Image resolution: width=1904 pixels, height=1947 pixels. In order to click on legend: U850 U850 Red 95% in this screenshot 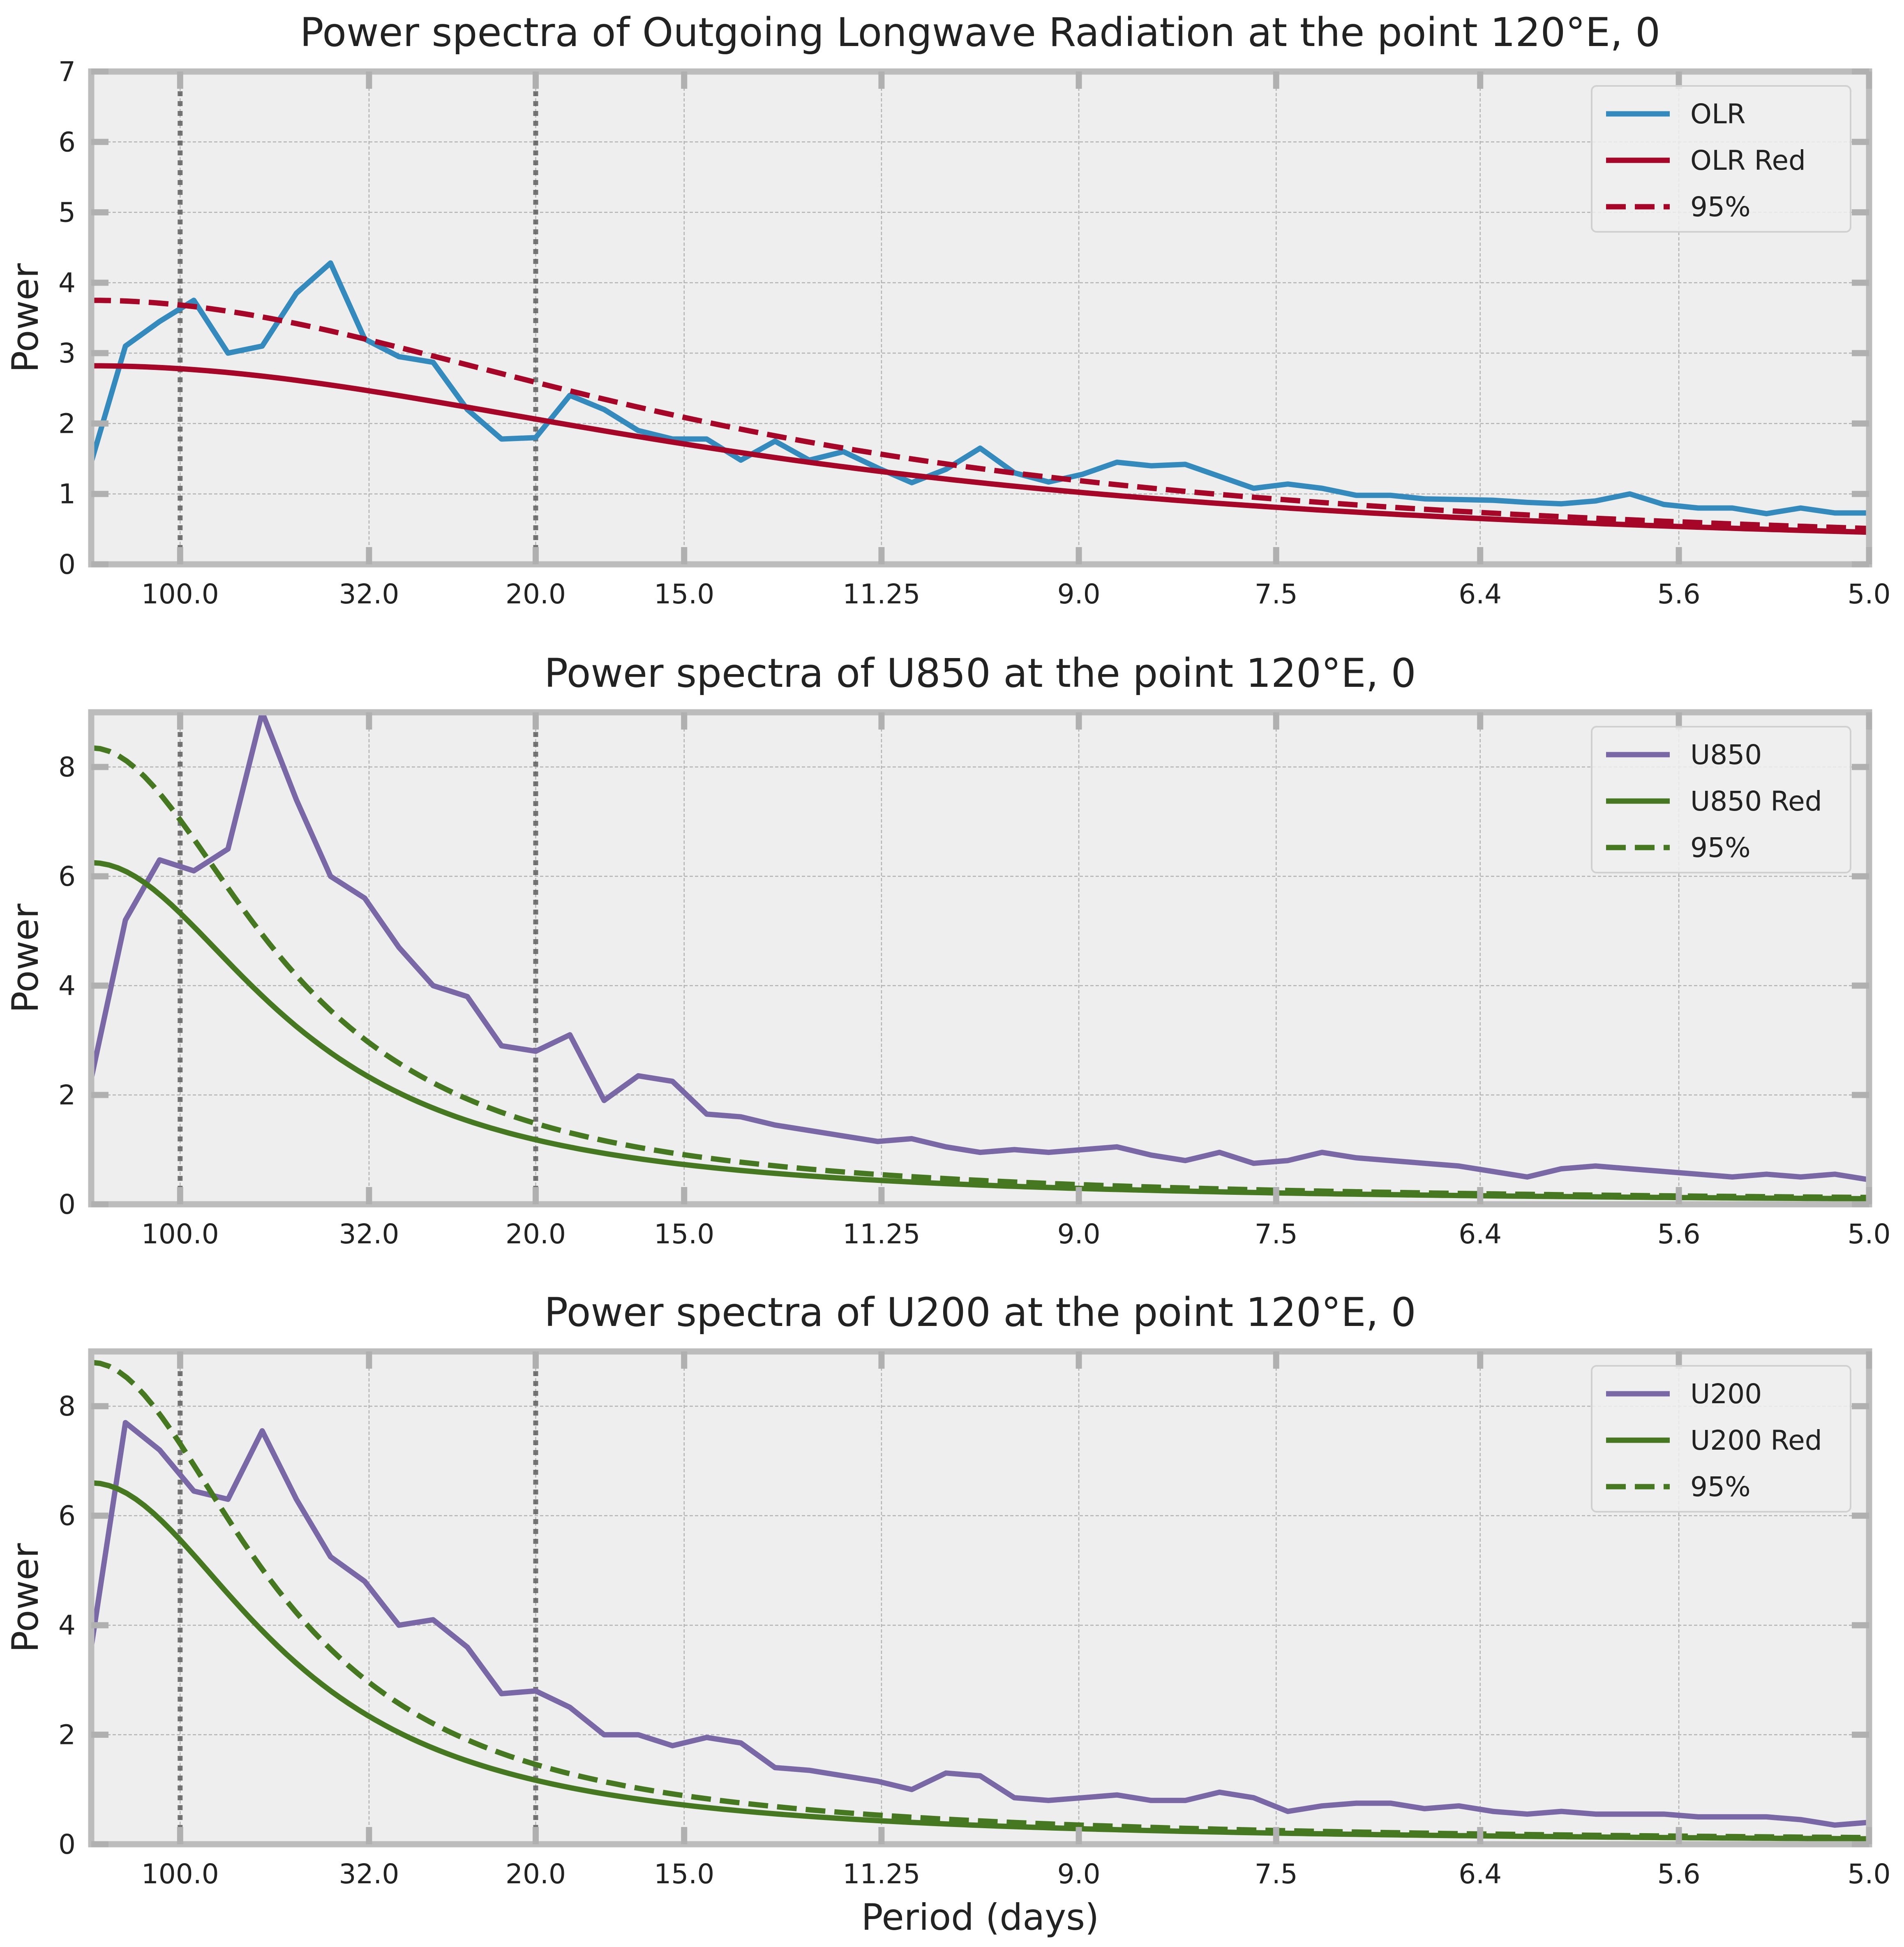, I will do `click(1721, 800)`.